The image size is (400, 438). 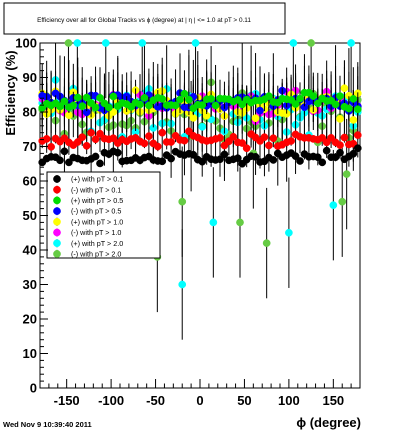 What do you see at coordinates (30, 284) in the screenshot?
I see `y-tick-label: 30` at bounding box center [30, 284].